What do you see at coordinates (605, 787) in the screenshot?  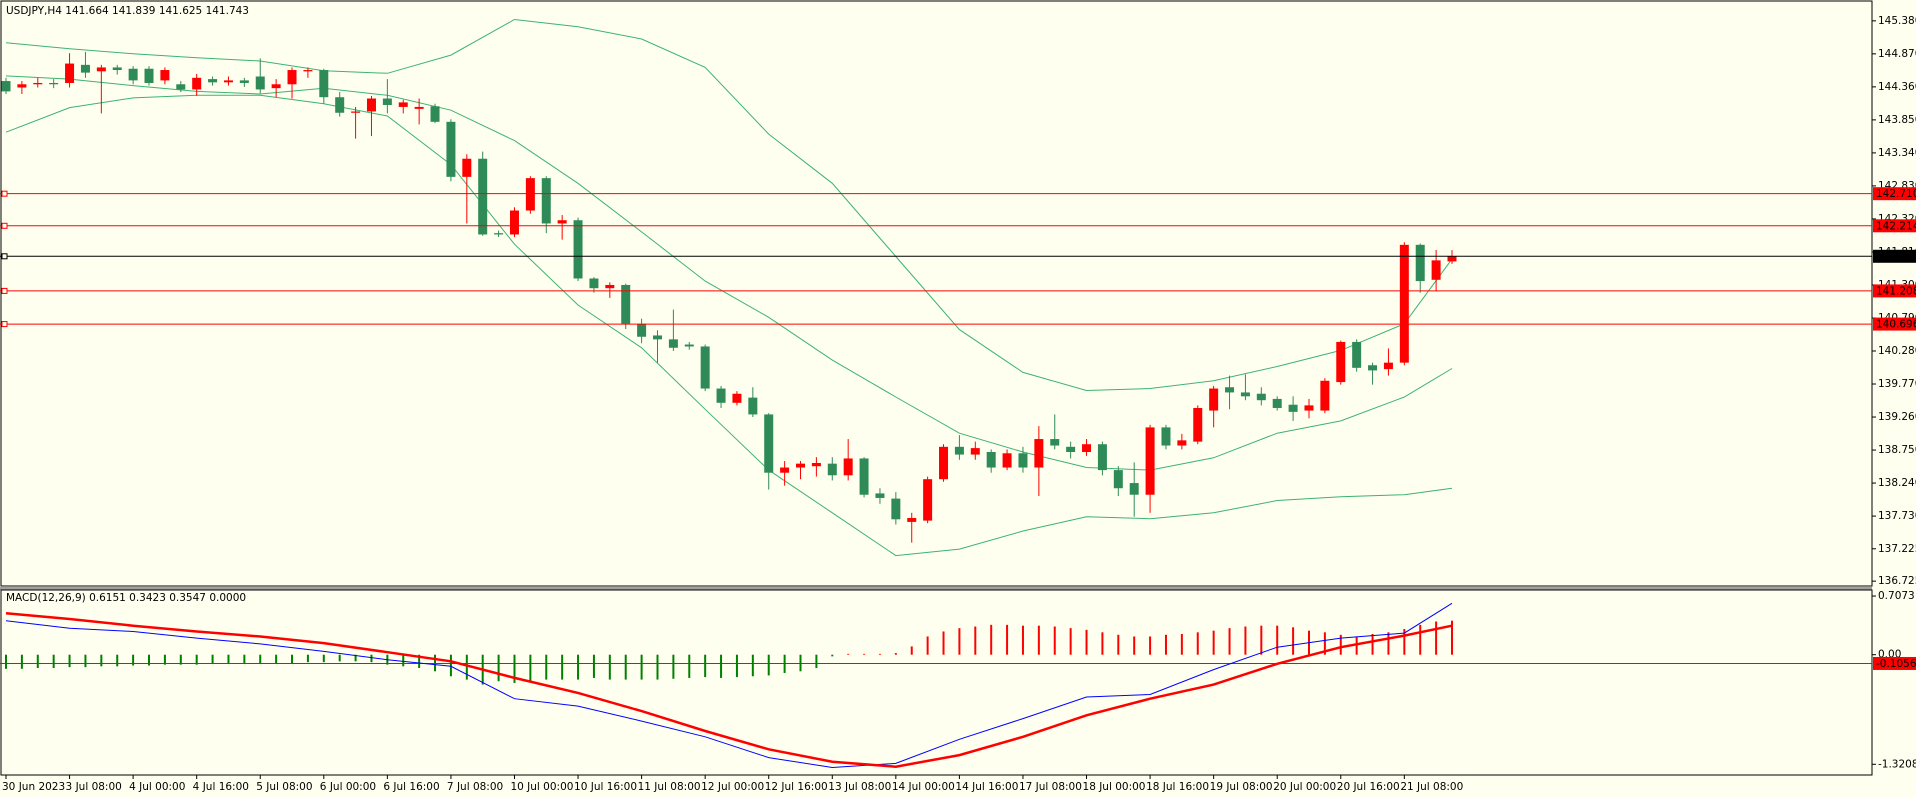 I see `x-tick-label: 10 Jul 16:00` at bounding box center [605, 787].